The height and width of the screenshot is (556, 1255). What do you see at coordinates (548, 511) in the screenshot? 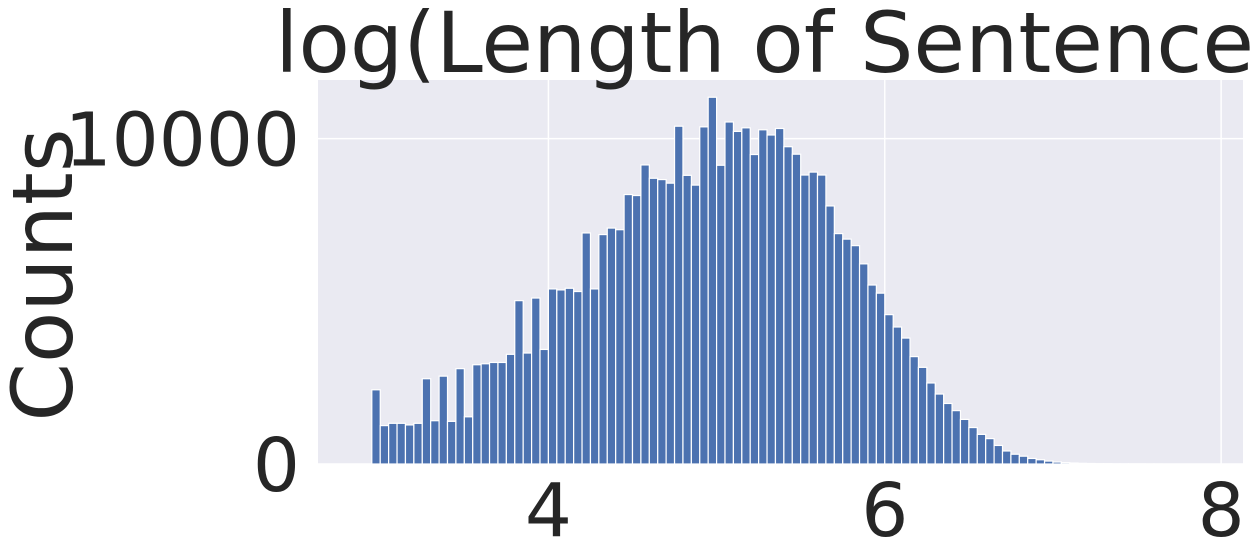
I see `x-tick-label: 4` at bounding box center [548, 511].